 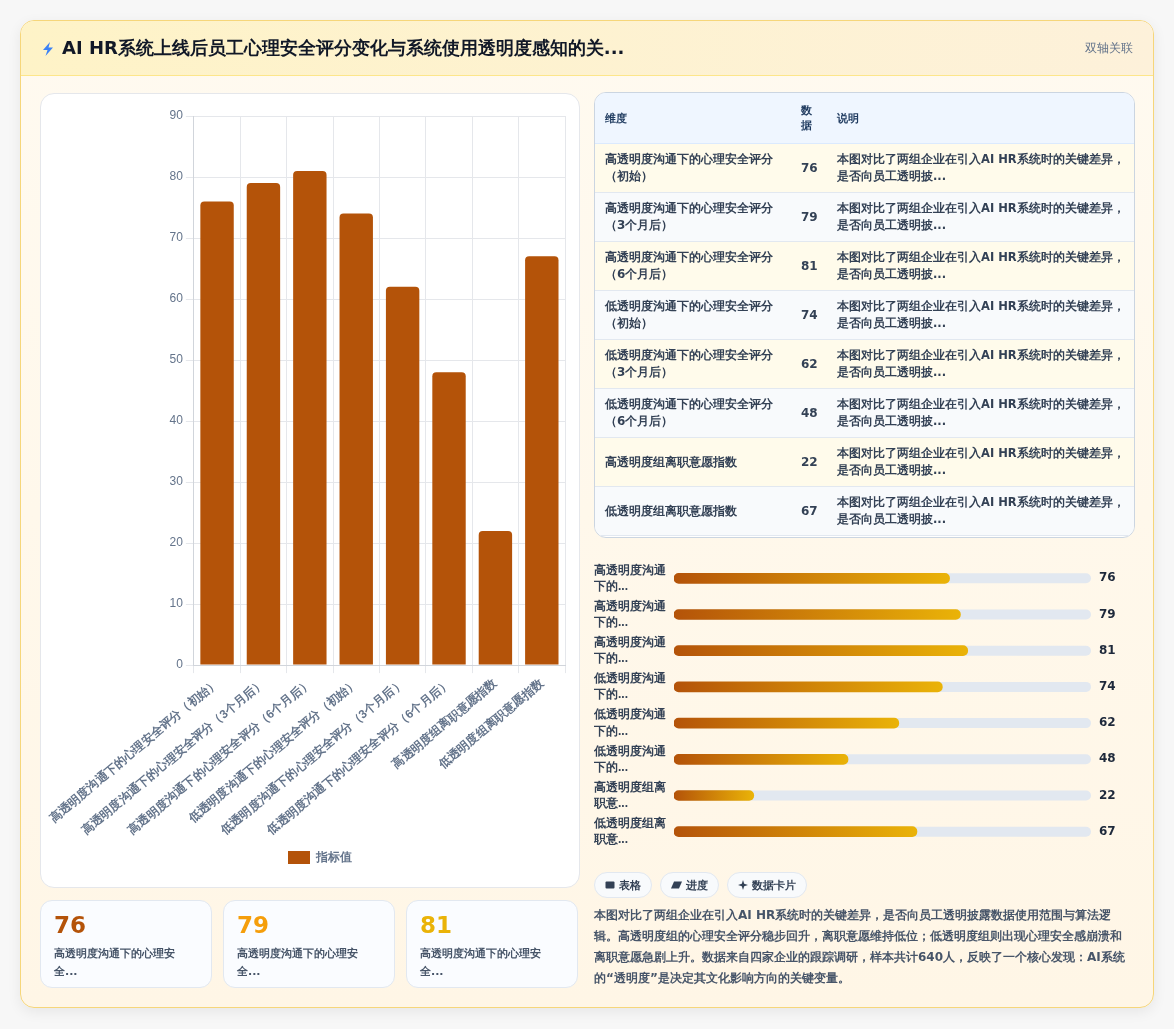 I want to click on category-label: 高透明度组离职意愿指数, so click(x=693, y=462).